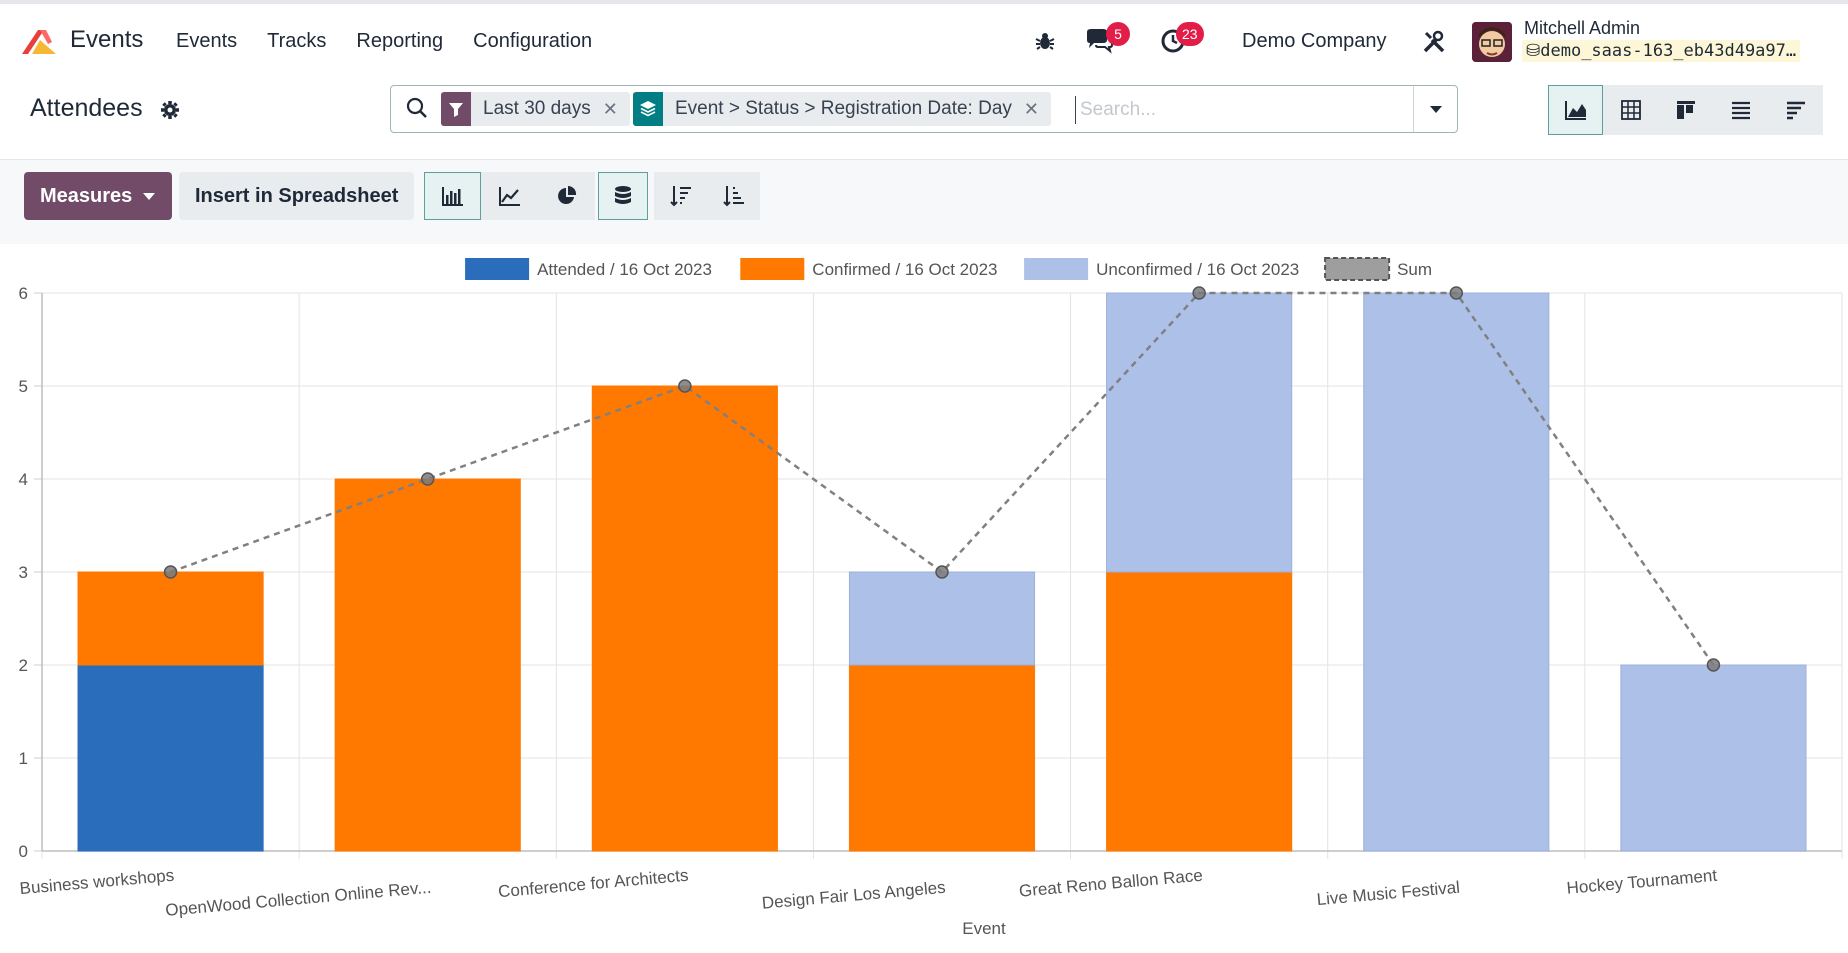  What do you see at coordinates (39, 42) in the screenshot?
I see `events-app-logo-icon` at bounding box center [39, 42].